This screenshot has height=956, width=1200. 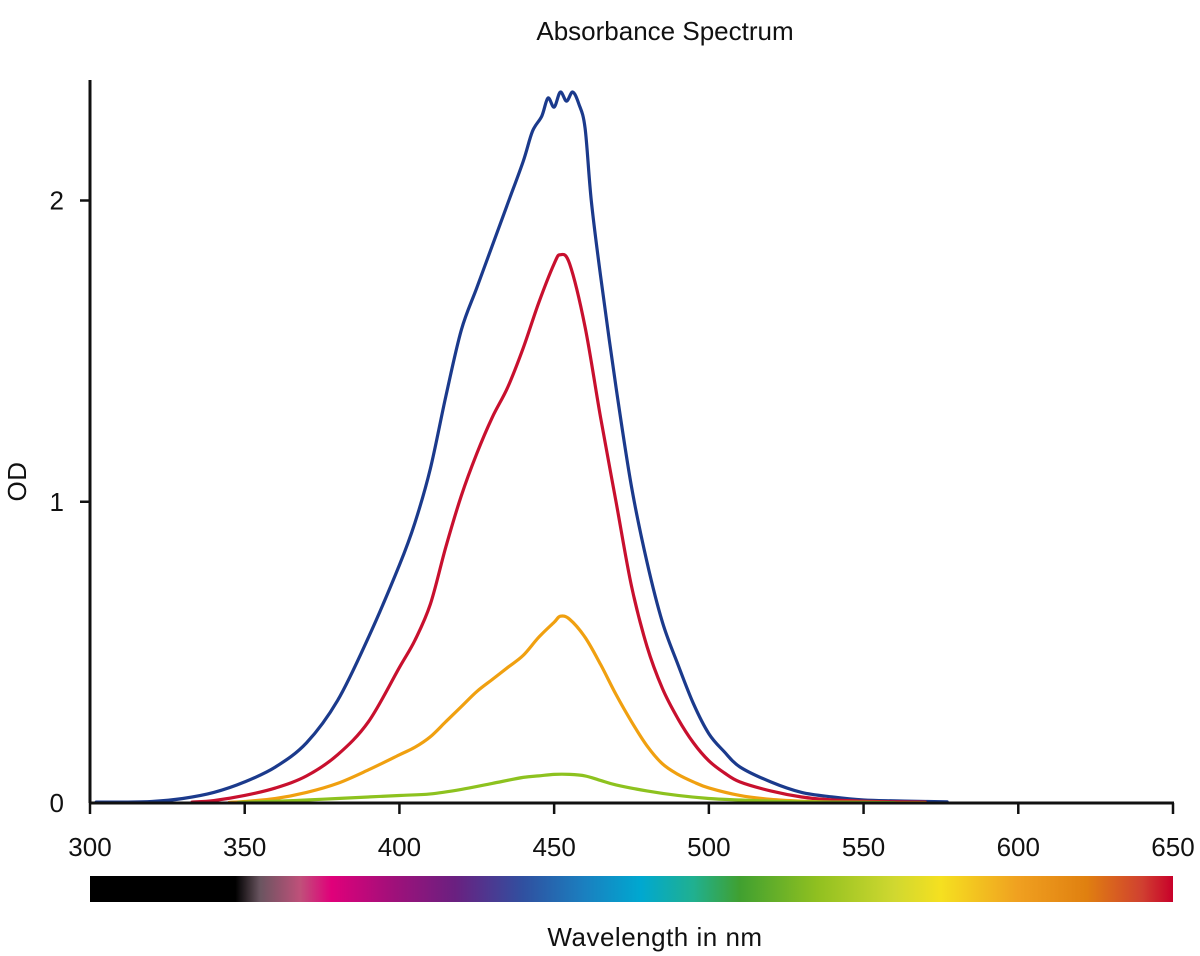 I want to click on y-axis-label: OD, so click(x=17, y=482).